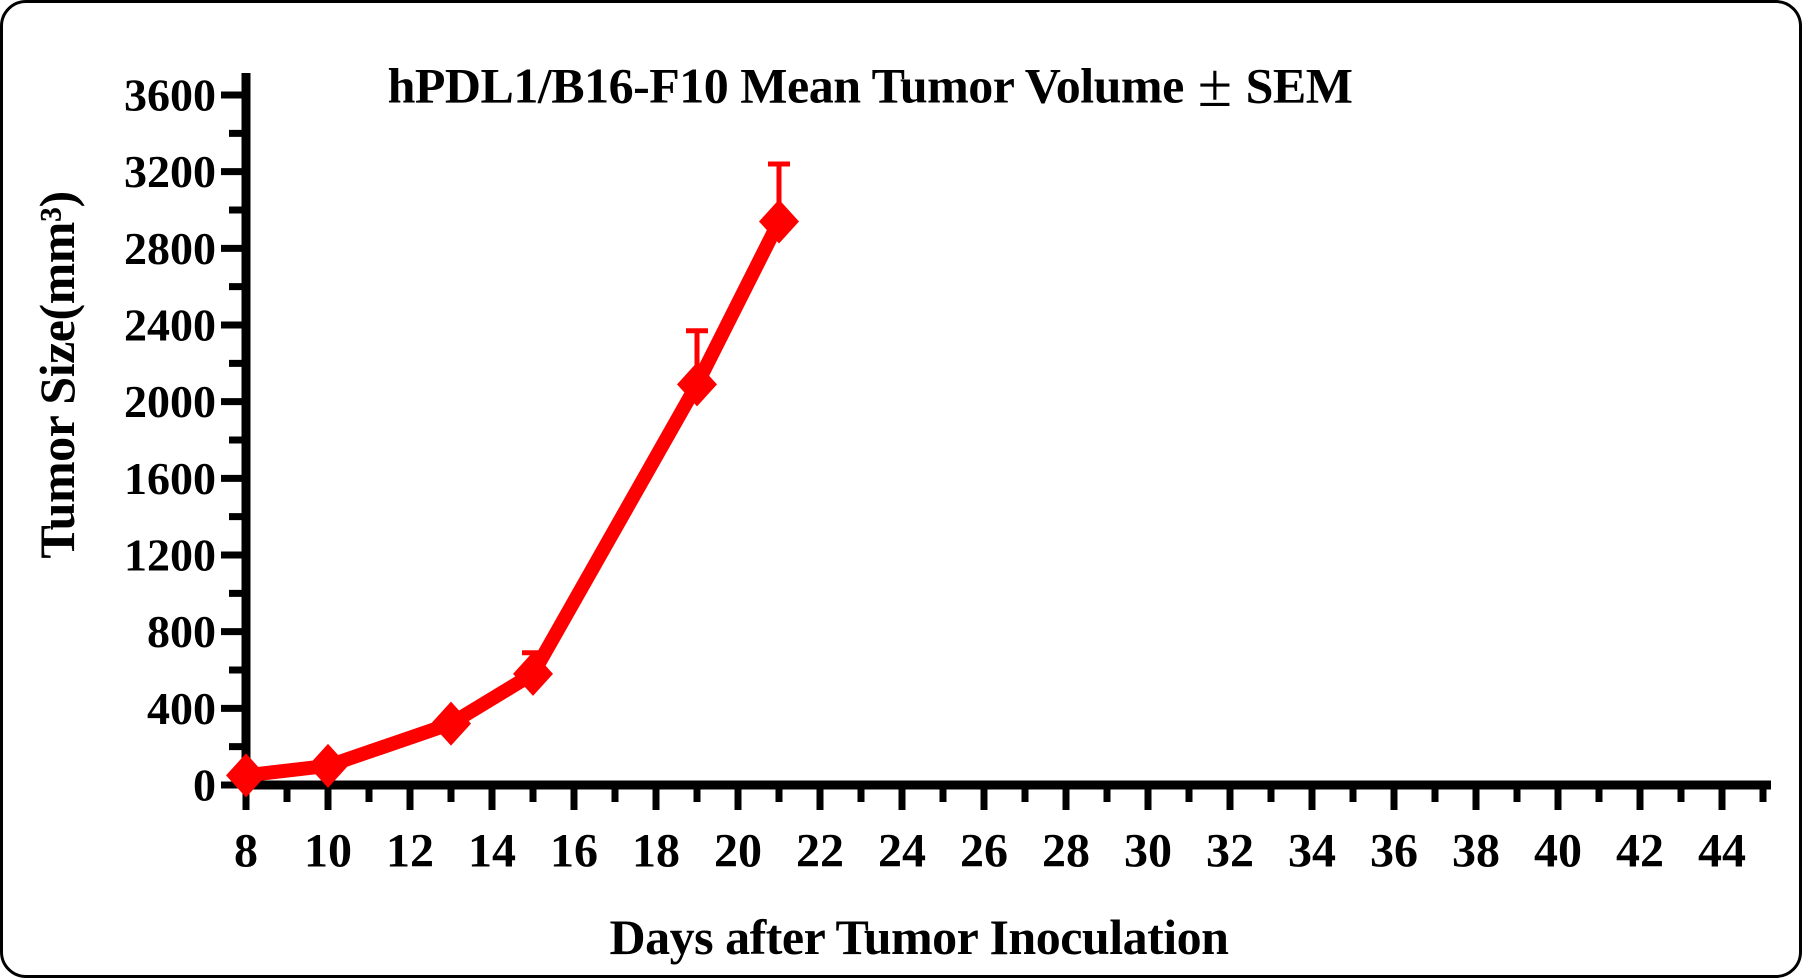 This screenshot has width=1802, height=978. I want to click on x-tick-label: 8, so click(246, 851).